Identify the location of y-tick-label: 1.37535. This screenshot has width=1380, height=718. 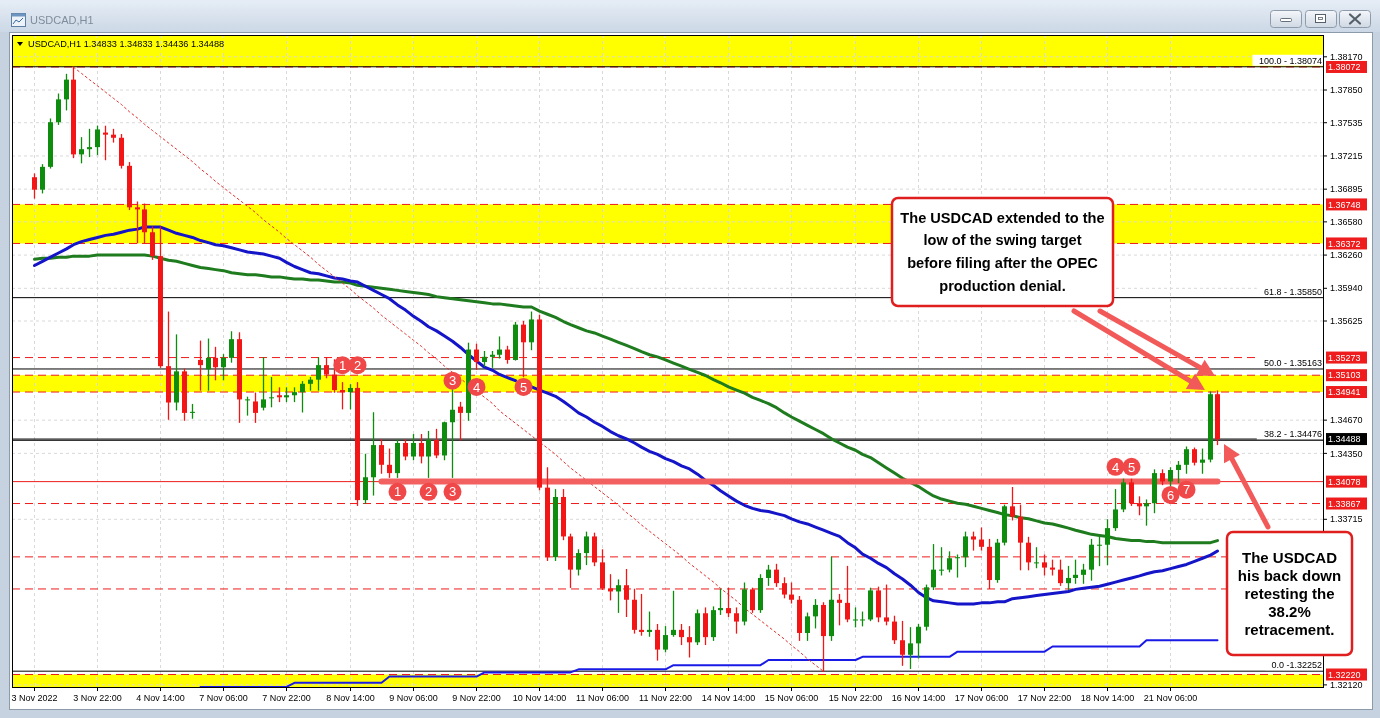
(1346, 122).